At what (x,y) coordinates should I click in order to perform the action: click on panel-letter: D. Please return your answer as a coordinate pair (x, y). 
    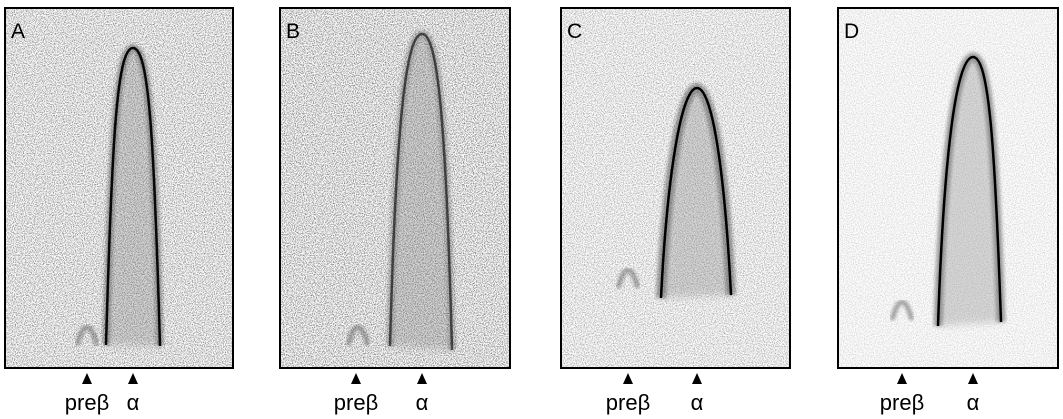
    Looking at the image, I should click on (851, 31).